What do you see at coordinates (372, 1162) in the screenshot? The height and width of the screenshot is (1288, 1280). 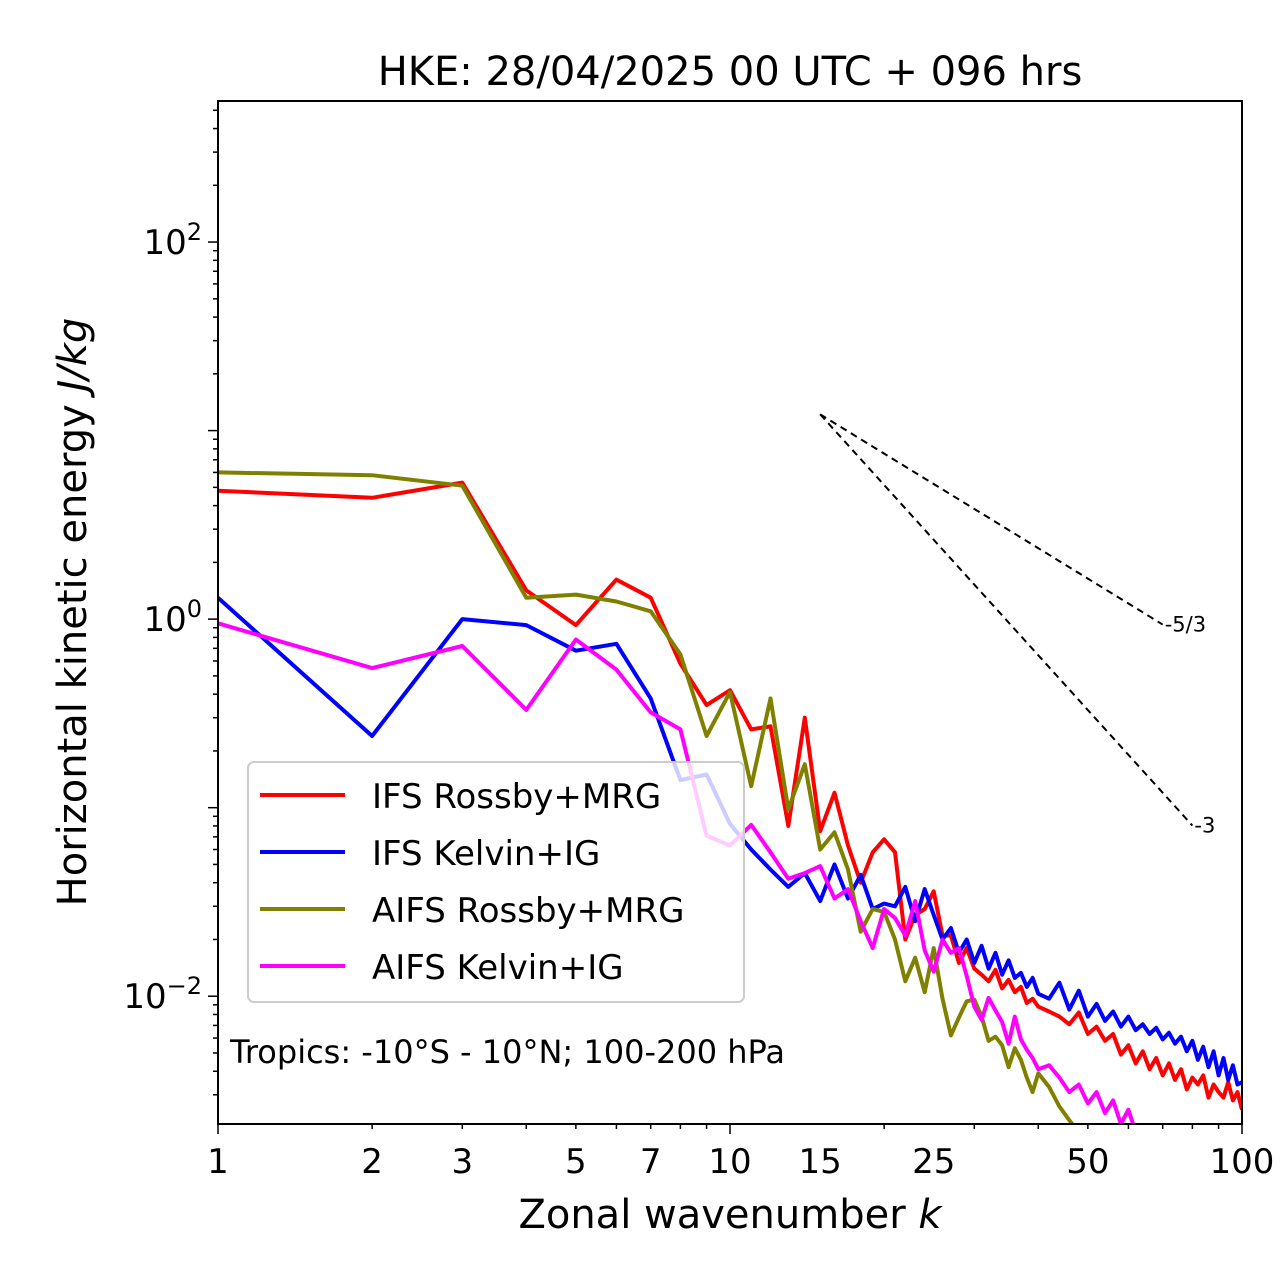 I see `x-tick-label: 2` at bounding box center [372, 1162].